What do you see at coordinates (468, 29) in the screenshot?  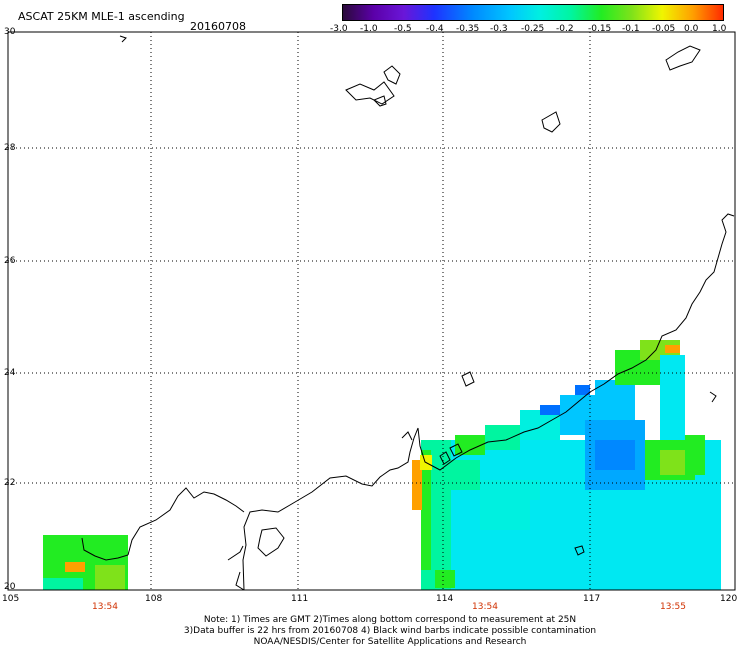 I see `colorbar-tick: -0.35` at bounding box center [468, 29].